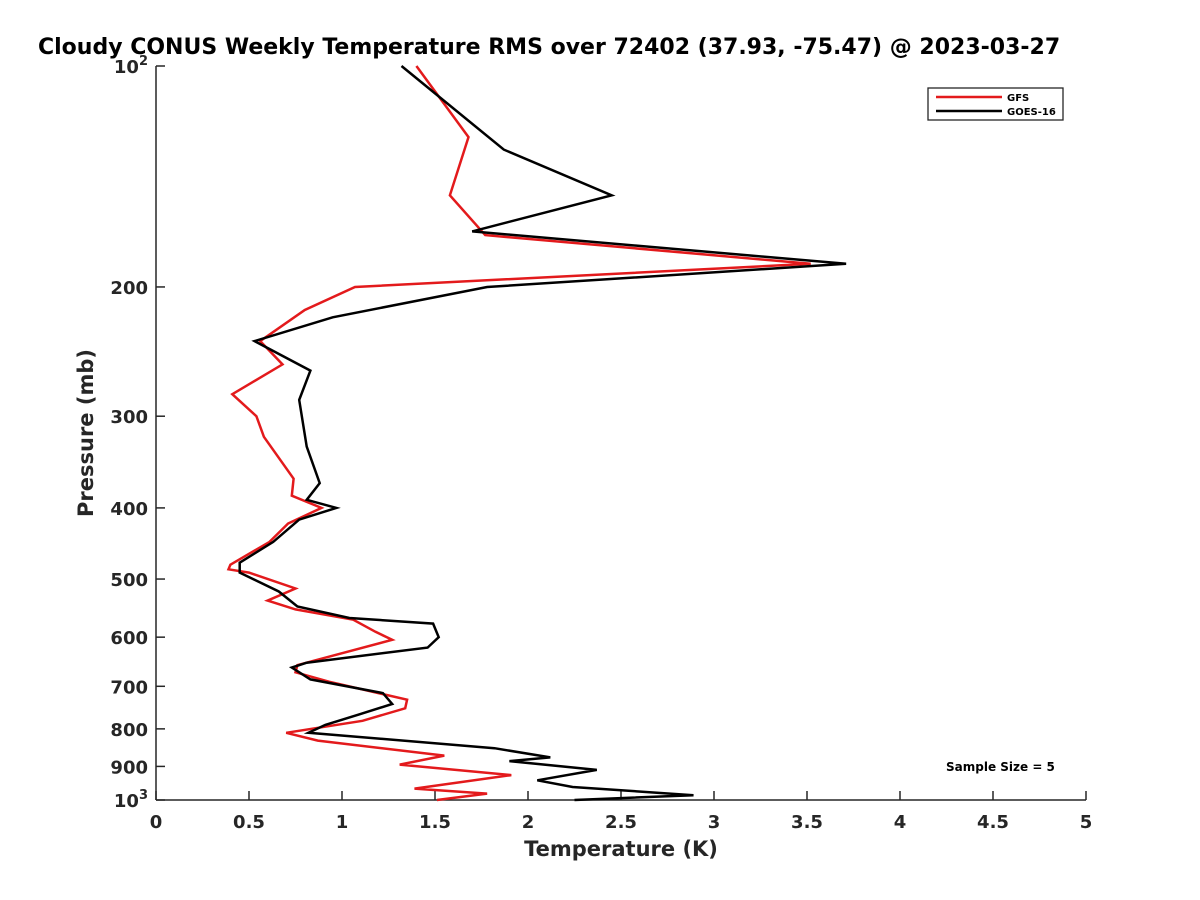  Describe the element at coordinates (129, 638) in the screenshot. I see `y-tick-label: 600` at that location.